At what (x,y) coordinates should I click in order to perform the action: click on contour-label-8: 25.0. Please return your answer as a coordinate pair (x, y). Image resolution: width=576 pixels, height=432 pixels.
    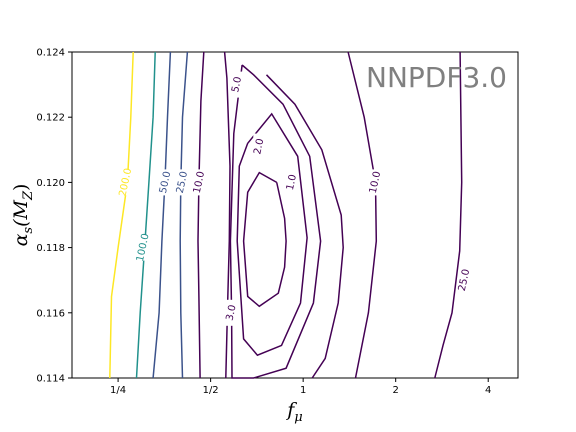
    Looking at the image, I should click on (464, 280).